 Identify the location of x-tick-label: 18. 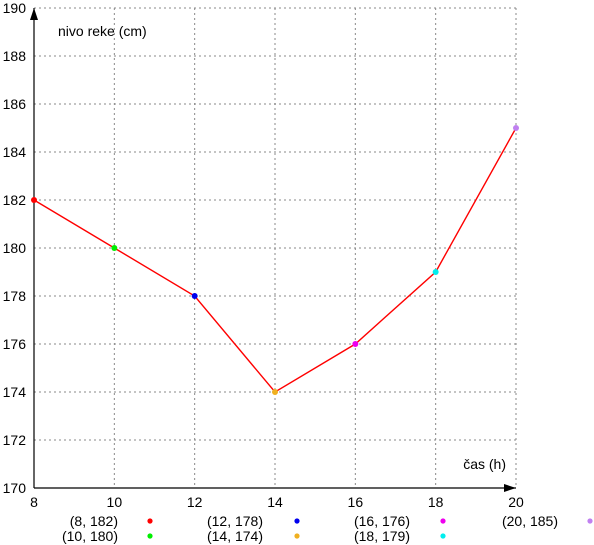
(436, 502).